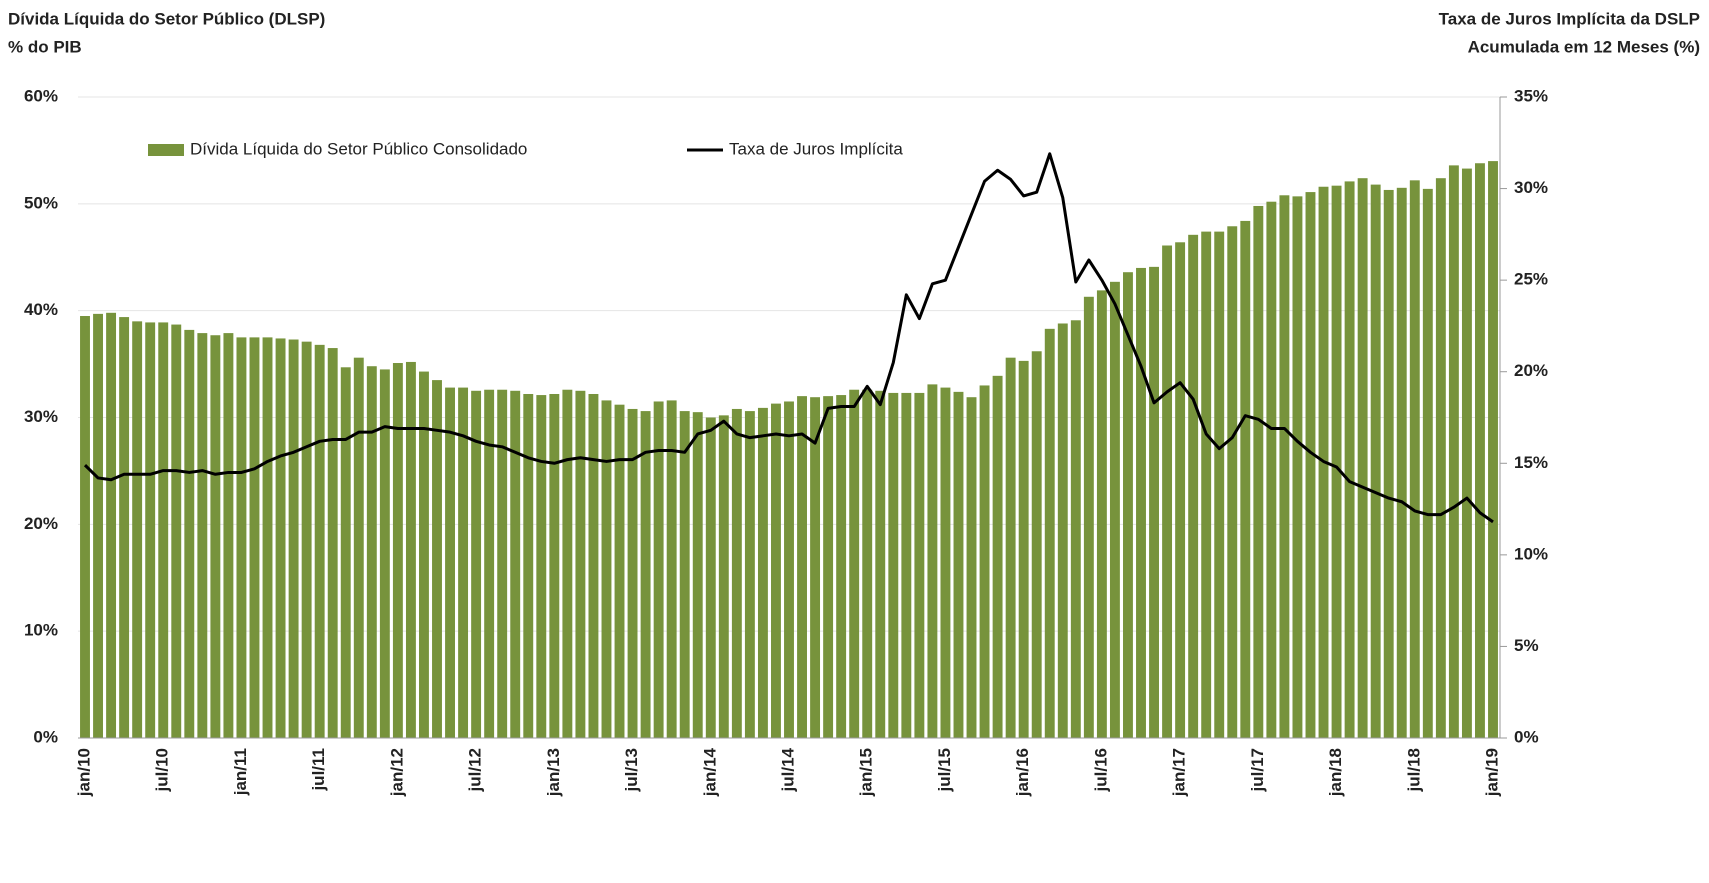 This screenshot has width=1709, height=883. What do you see at coordinates (631, 770) in the screenshot?
I see `x-tick-label: jul/13` at bounding box center [631, 770].